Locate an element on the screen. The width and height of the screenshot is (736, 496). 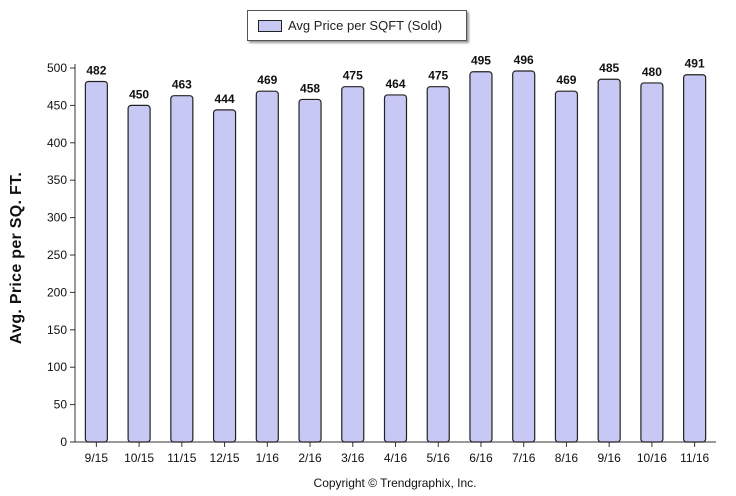
data-label: 482 is located at coordinates (96, 70).